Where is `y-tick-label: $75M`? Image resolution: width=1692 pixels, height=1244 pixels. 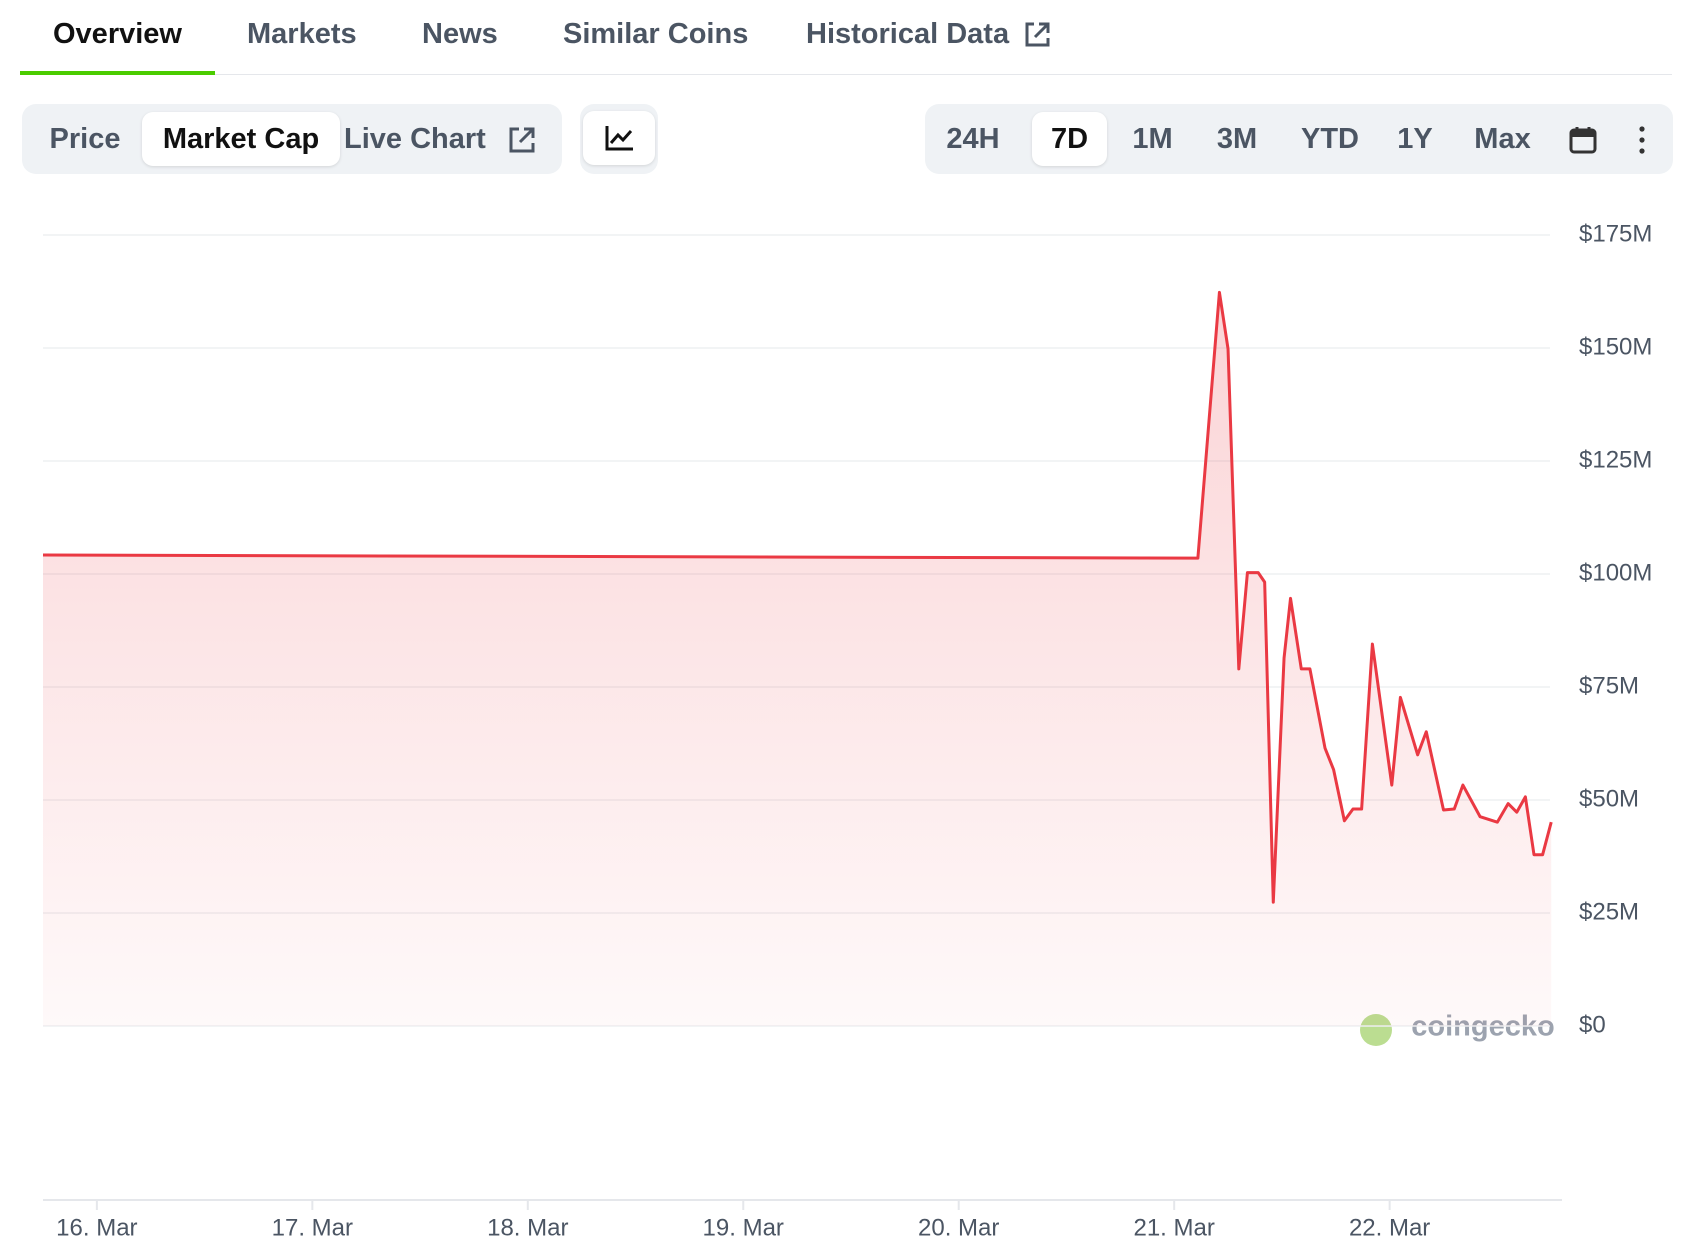 y-tick-label: $75M is located at coordinates (1609, 685).